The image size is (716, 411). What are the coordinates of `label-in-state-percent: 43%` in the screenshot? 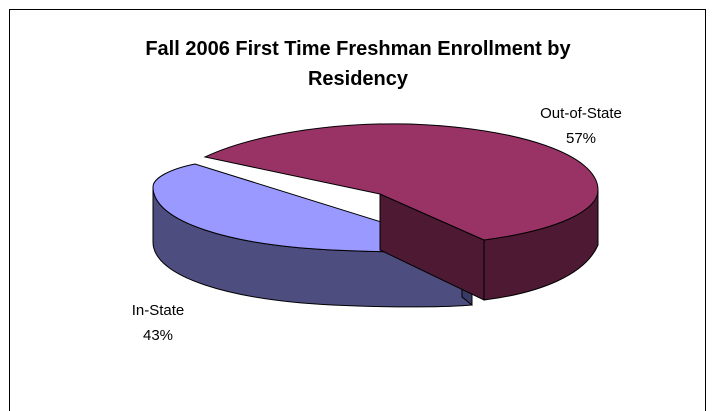 It's located at (158, 335).